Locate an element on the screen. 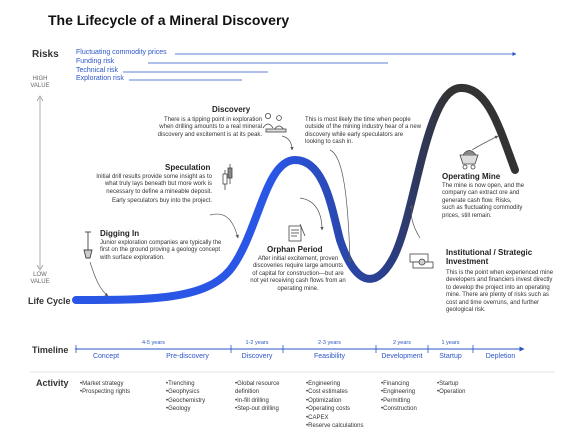 This screenshot has width=583, height=437. risk-commodity: Fluctuating commodity prices is located at coordinates (121, 52).